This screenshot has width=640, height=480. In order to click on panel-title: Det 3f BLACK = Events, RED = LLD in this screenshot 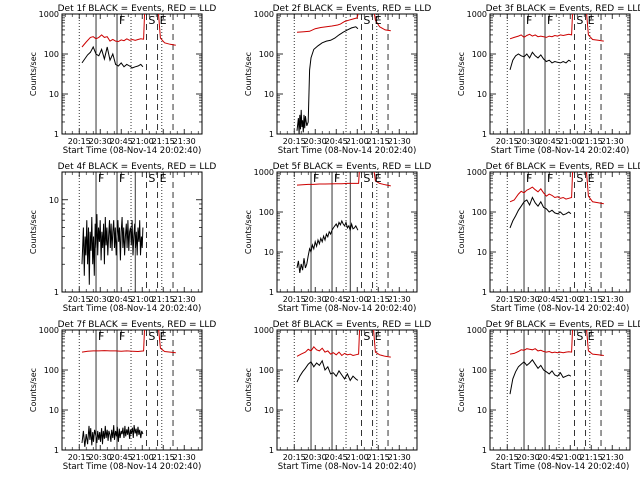, I will do `click(563, 9)`.